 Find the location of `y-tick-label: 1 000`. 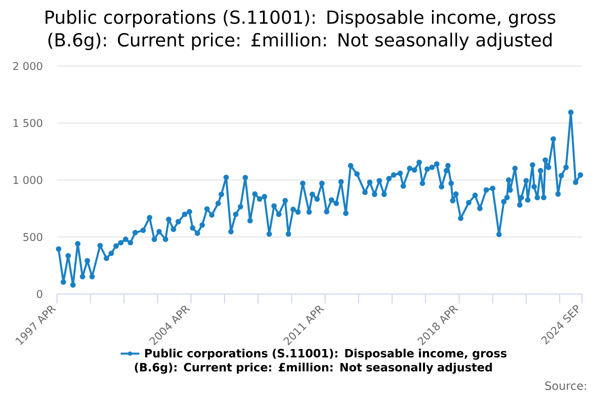

y-tick-label: 1 000 is located at coordinates (28, 180).